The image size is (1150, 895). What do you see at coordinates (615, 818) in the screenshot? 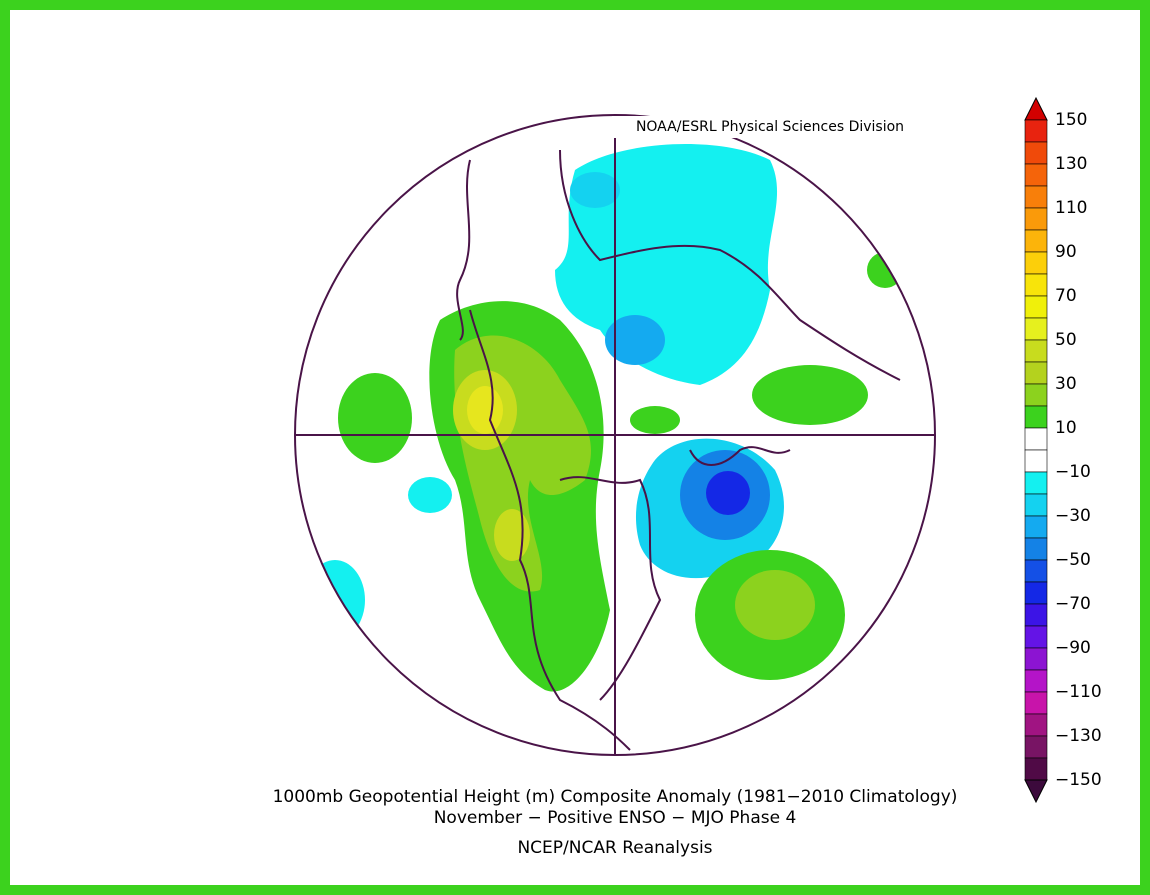
I see `subtitle: November − Positive ENSO − MJO Phase 4` at bounding box center [615, 818].